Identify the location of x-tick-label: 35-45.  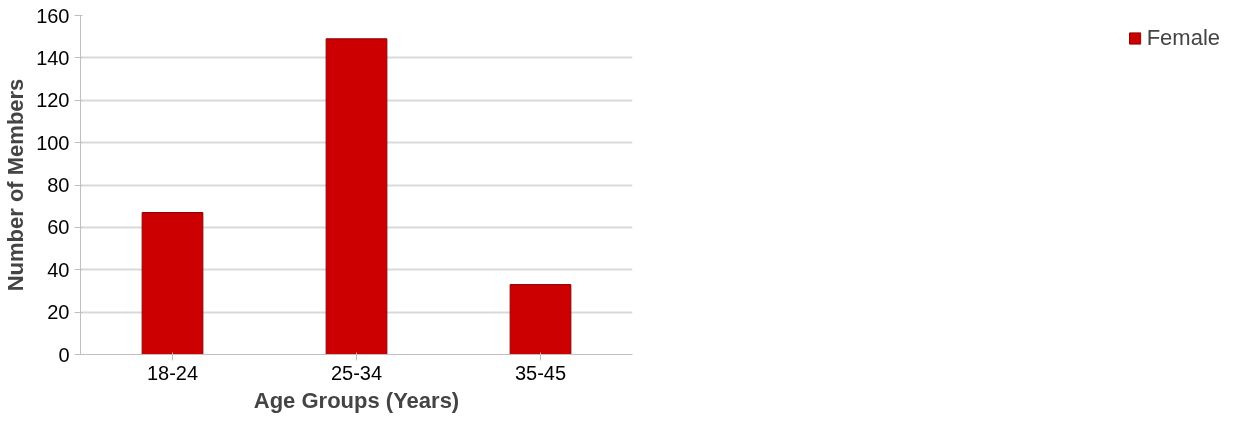
(540, 372).